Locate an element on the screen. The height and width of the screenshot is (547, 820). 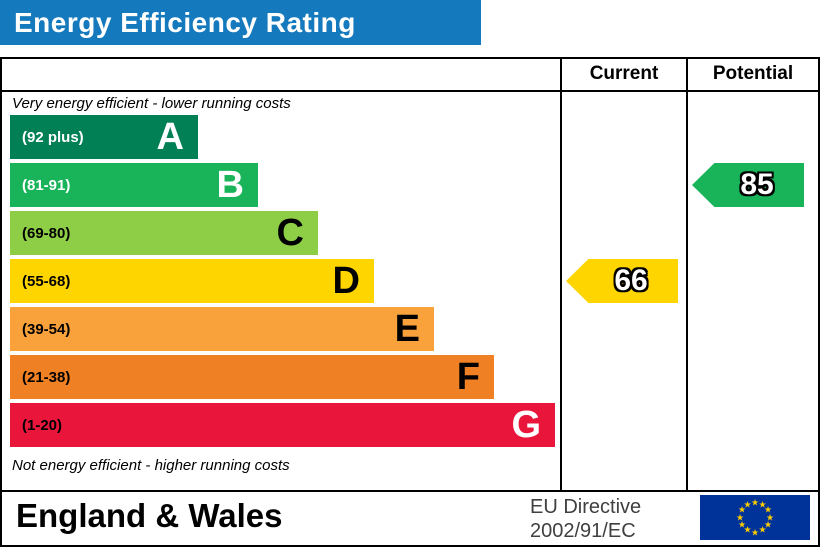
rating-band-bar-g: (1-20) G is located at coordinates (282, 425).